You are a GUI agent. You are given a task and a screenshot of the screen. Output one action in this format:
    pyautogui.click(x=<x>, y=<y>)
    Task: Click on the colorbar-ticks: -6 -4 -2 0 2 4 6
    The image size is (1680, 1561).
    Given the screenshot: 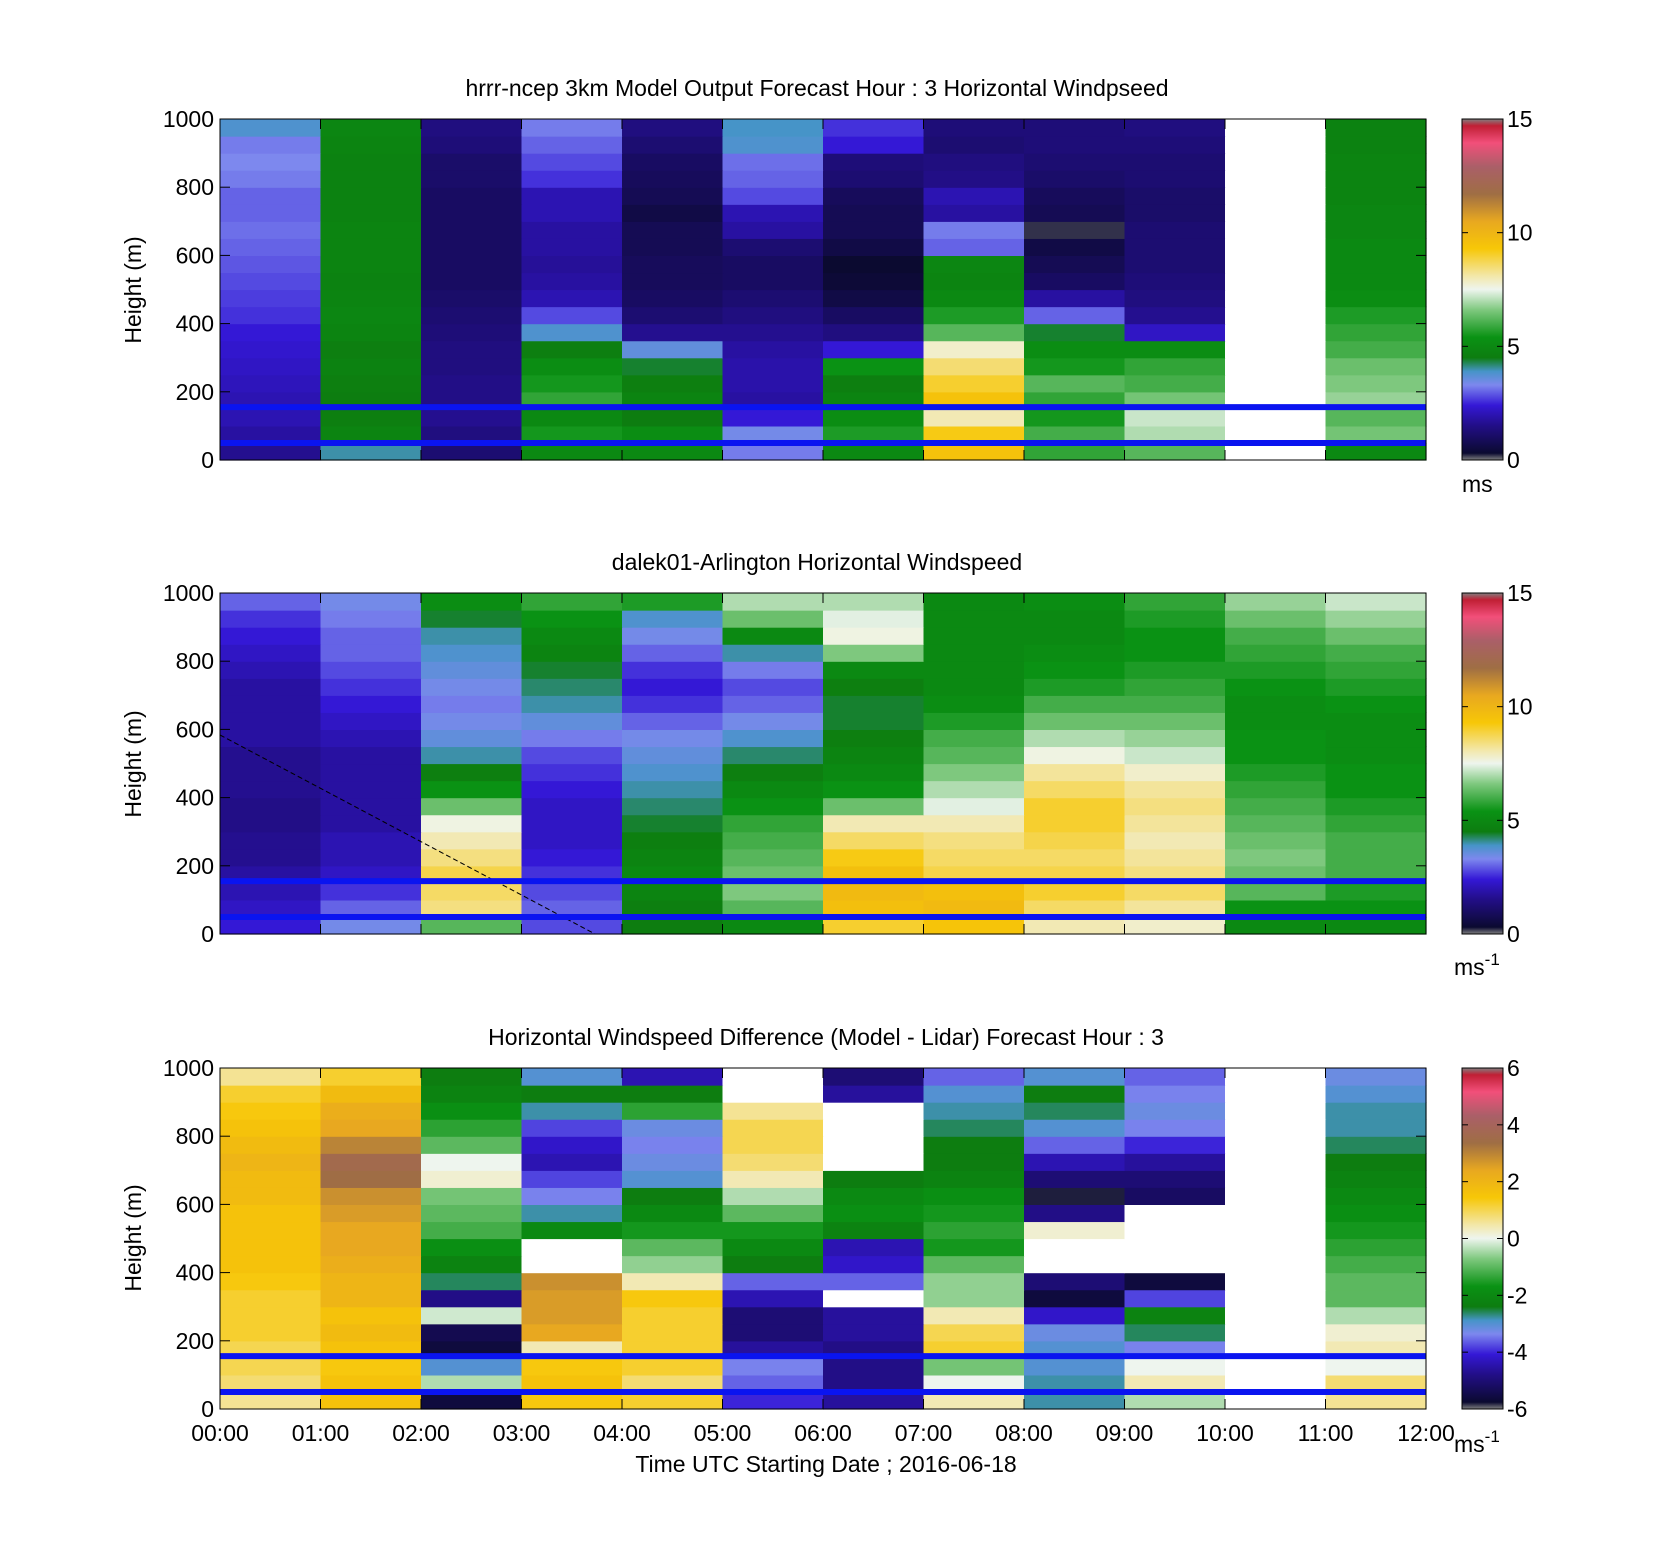 What is the action you would take?
    pyautogui.click(x=1495, y=1238)
    